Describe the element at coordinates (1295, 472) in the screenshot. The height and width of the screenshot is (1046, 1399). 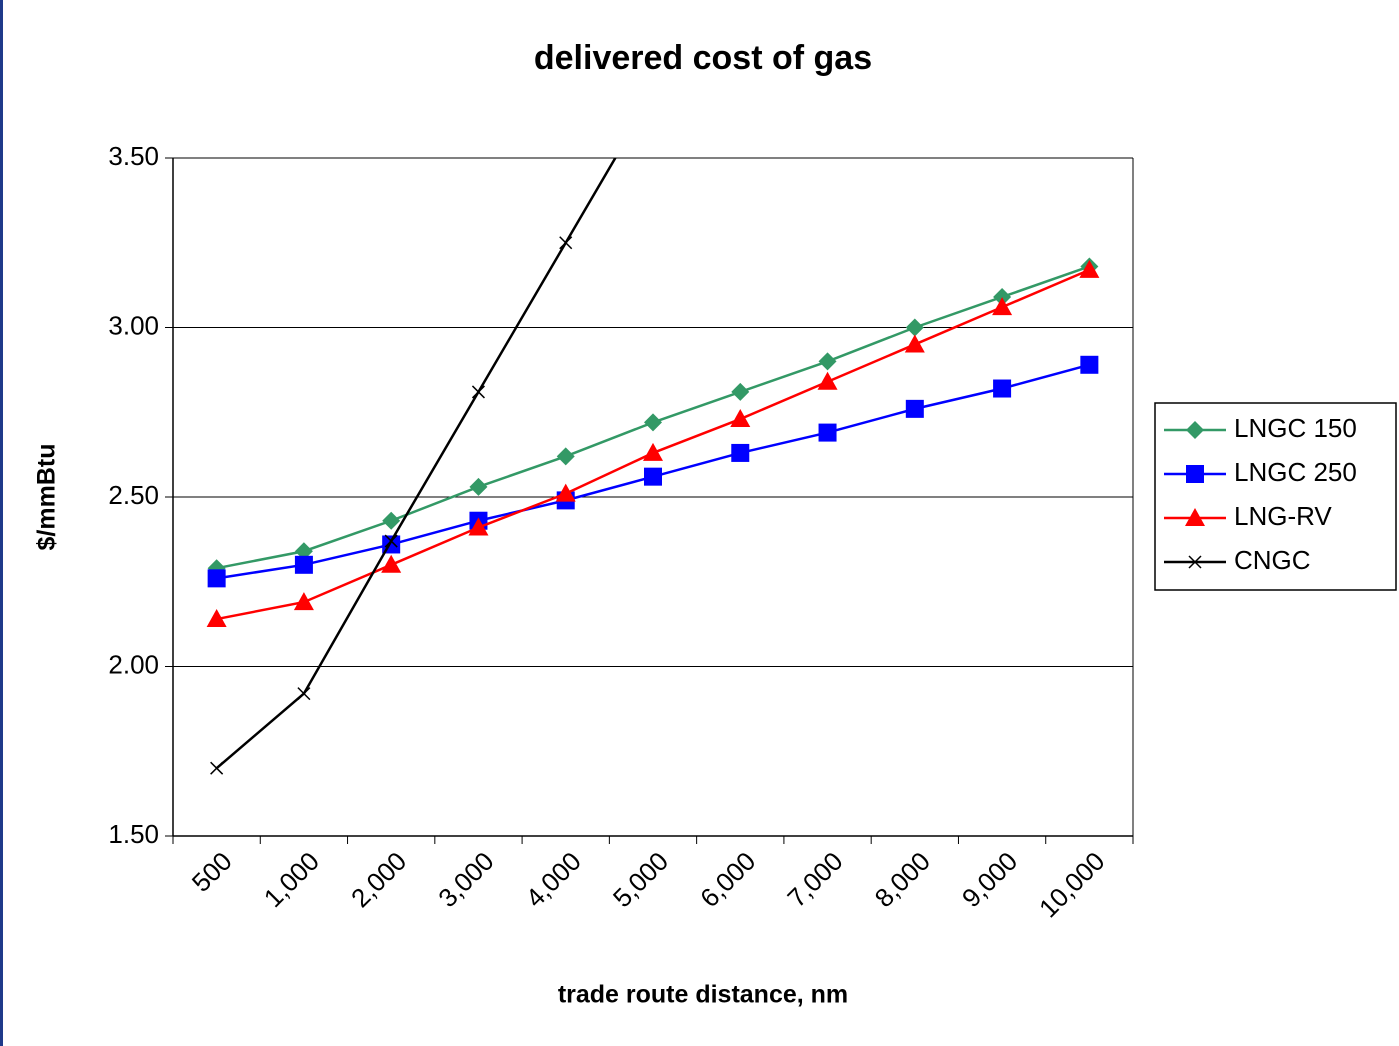
I see `legend-label: LNGC 250` at that location.